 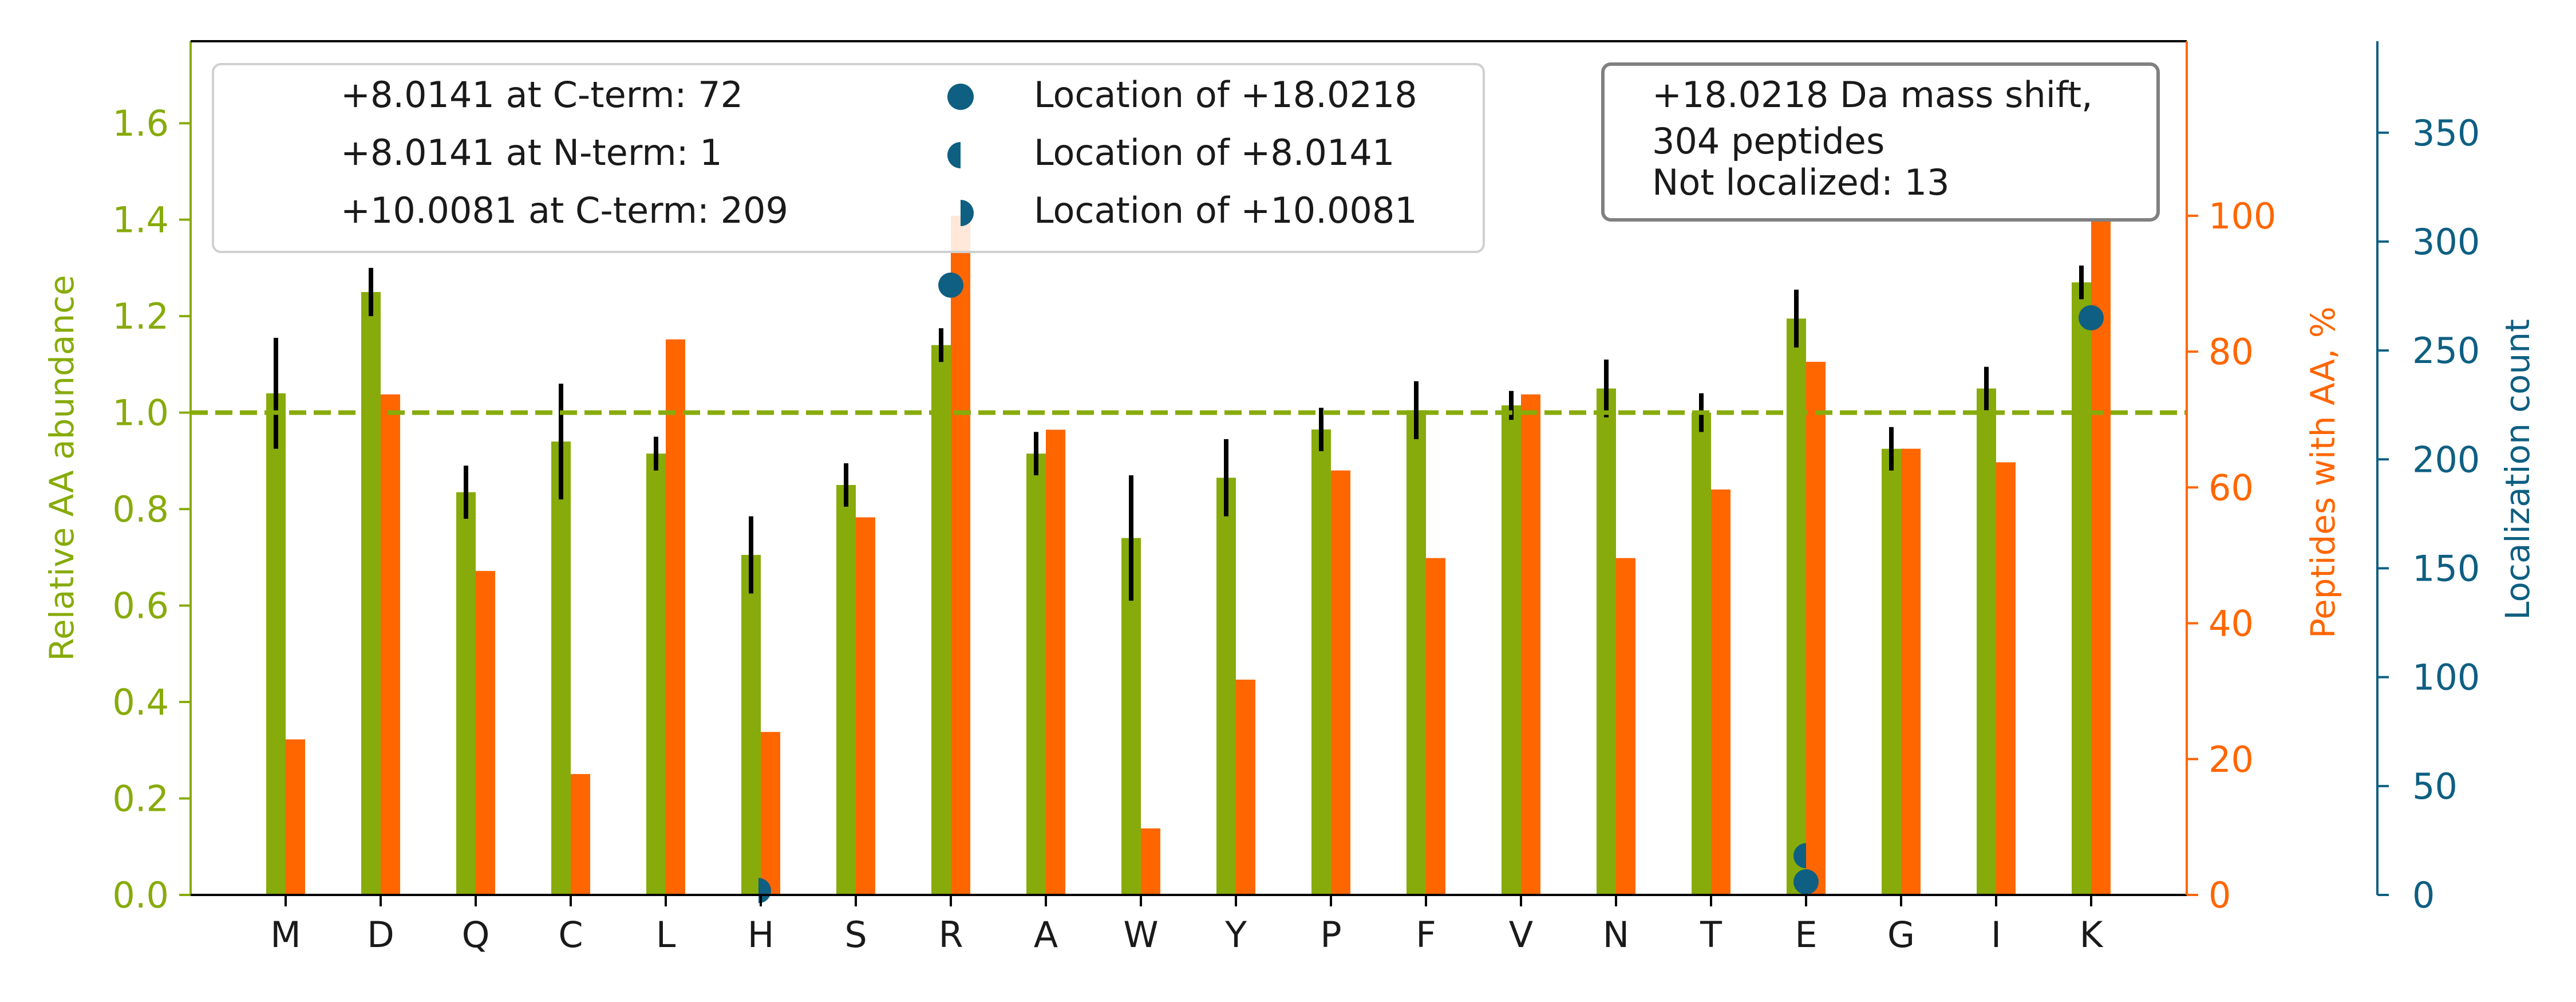 What do you see at coordinates (140, 509) in the screenshot?
I see `y-left-tick-label-0.8: 0.8` at bounding box center [140, 509].